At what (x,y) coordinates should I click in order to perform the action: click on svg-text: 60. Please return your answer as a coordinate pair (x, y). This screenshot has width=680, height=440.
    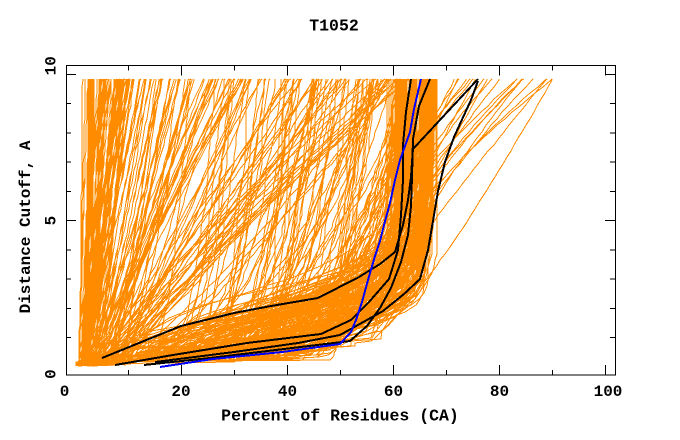
    Looking at the image, I should click on (393, 392).